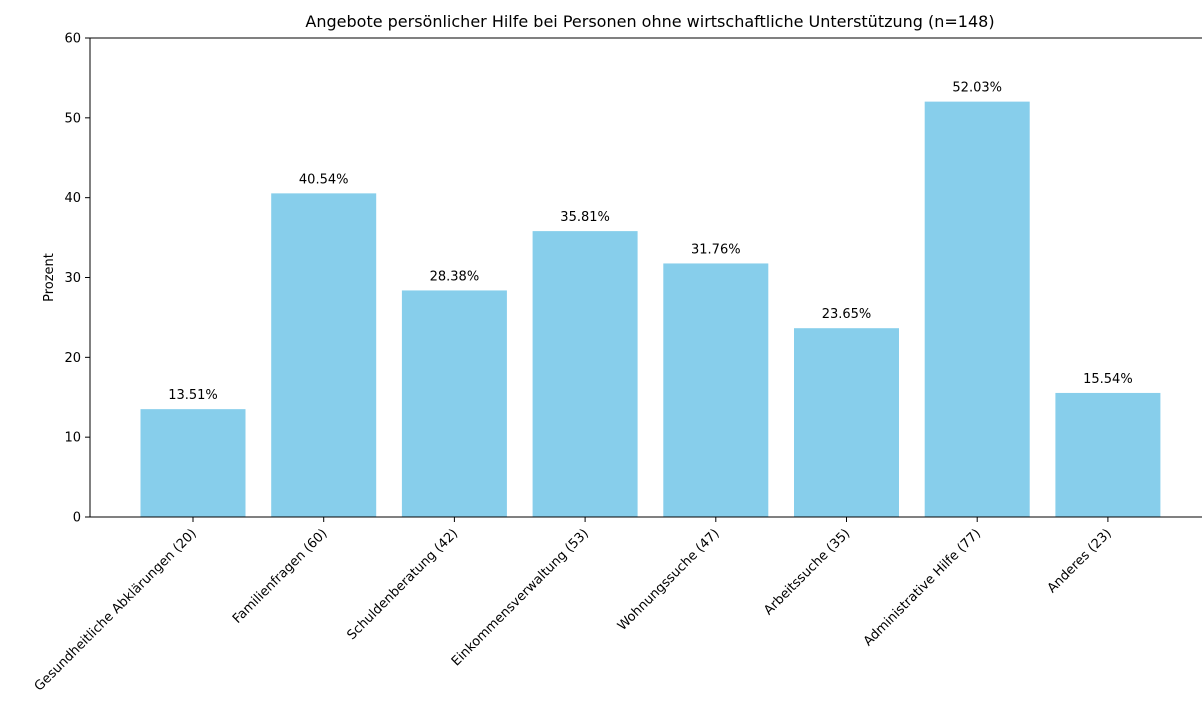 This screenshot has height=706, width=1202. What do you see at coordinates (72, 278) in the screenshot?
I see `y-tick-label: 30` at bounding box center [72, 278].